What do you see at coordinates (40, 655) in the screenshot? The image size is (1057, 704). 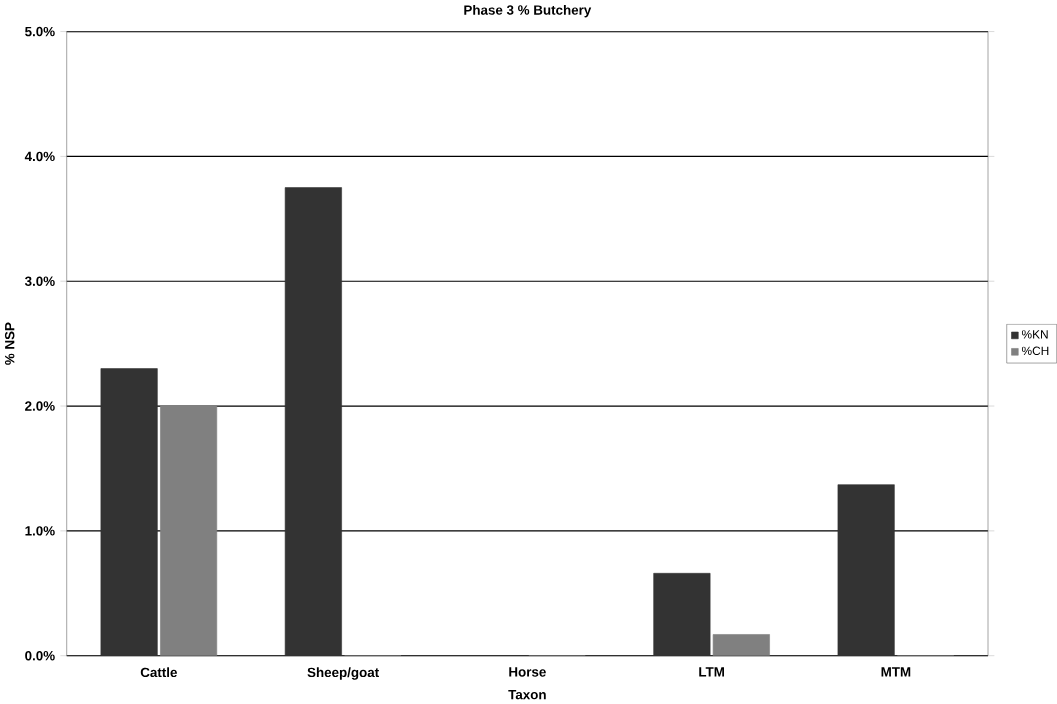 I see `y-tick-label: 0.0%` at bounding box center [40, 655].